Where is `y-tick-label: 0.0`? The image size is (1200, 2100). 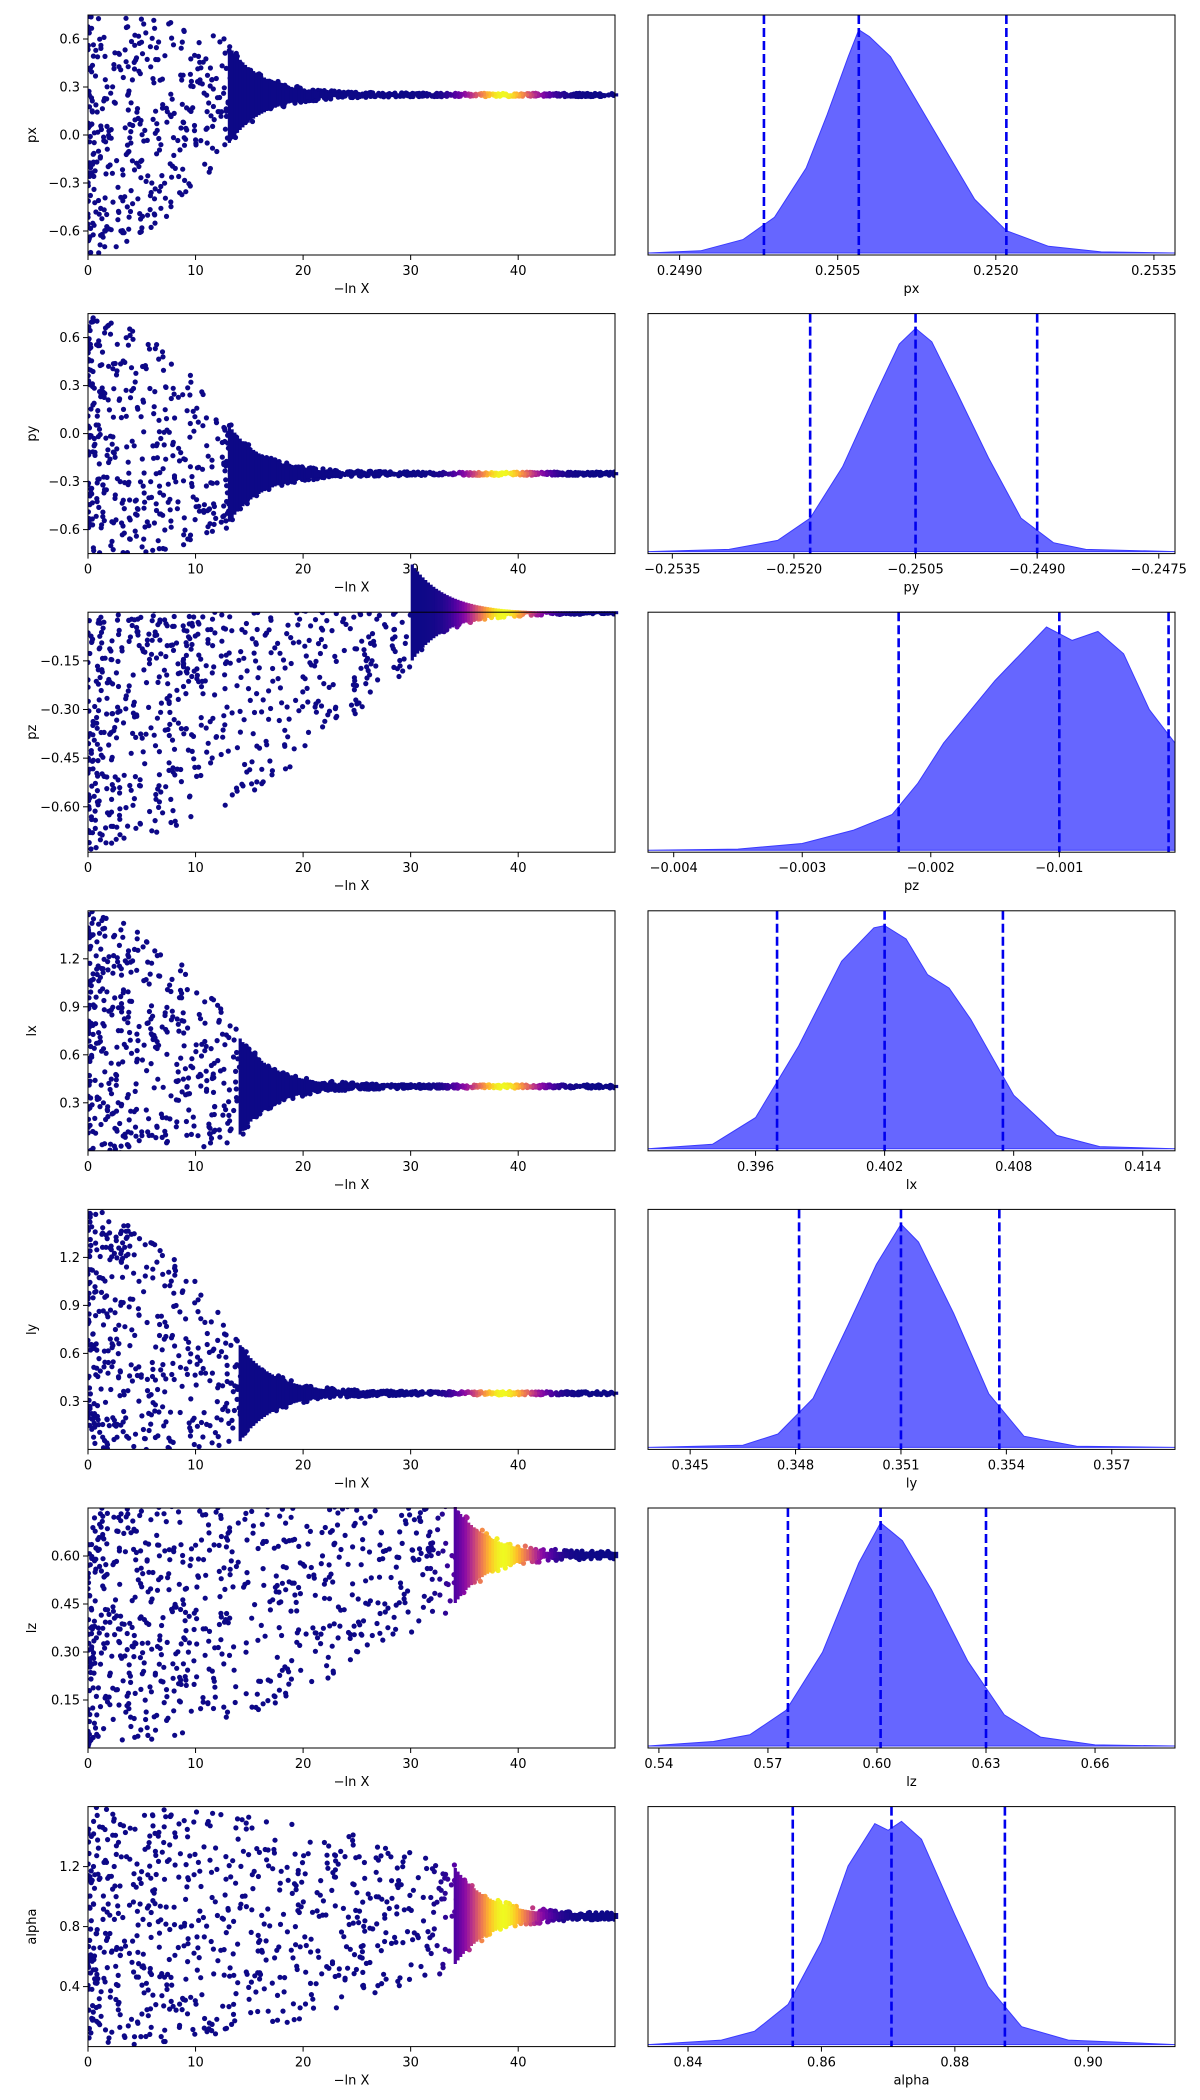 y-tick-label: 0.0 is located at coordinates (69, 136).